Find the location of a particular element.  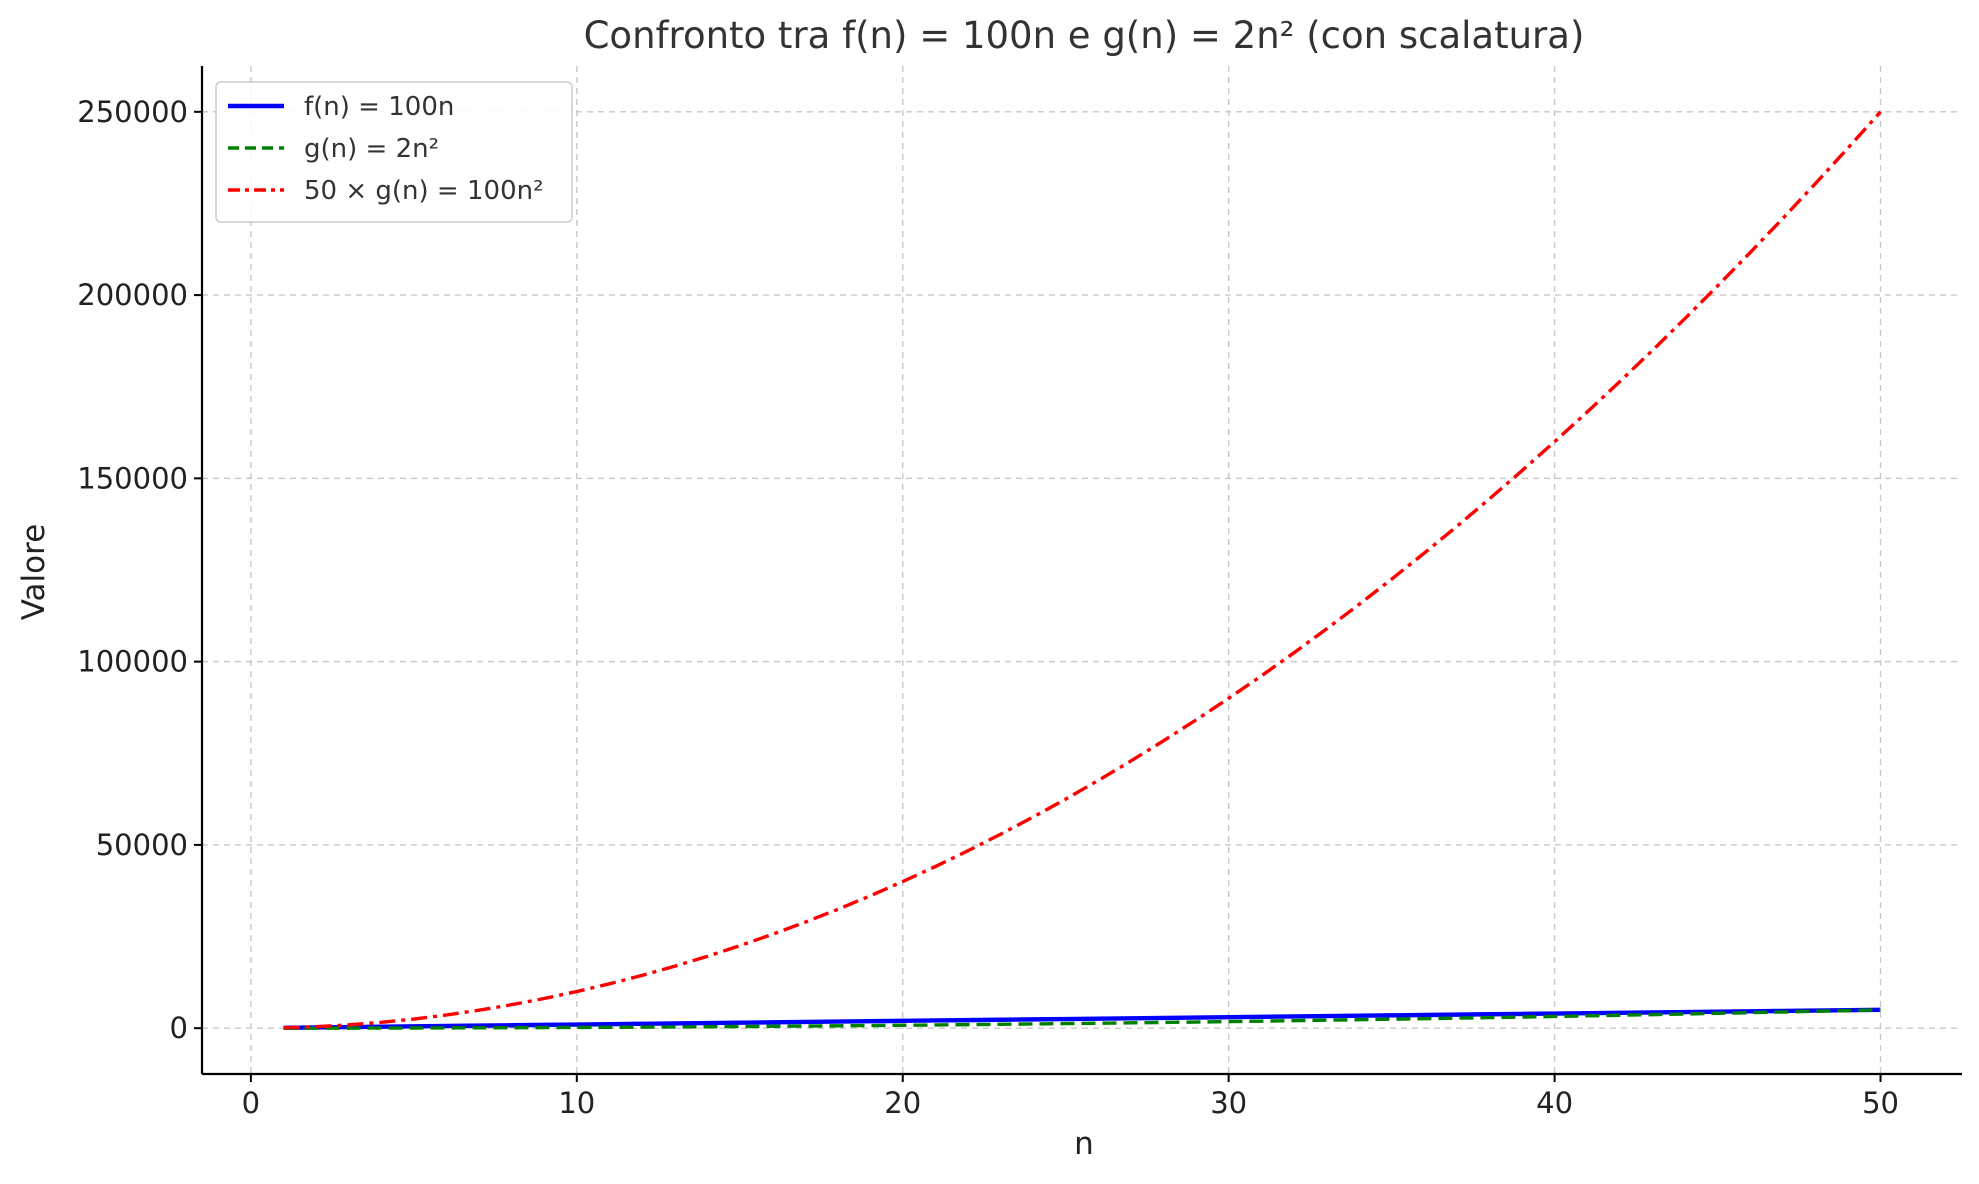

x-tick-label: 10 is located at coordinates (576, 1103).